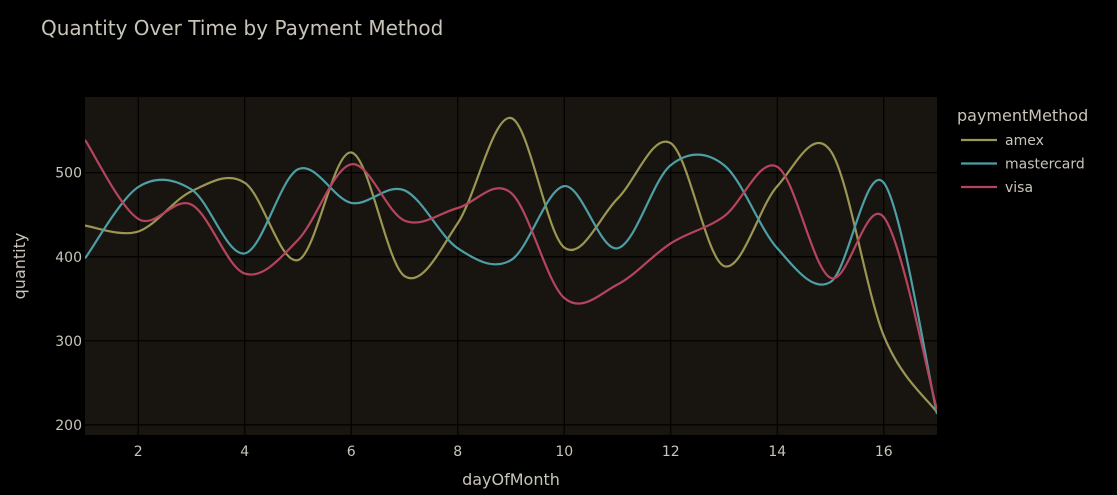 Image resolution: width=1117 pixels, height=495 pixels. I want to click on legend-item-amex: amex, so click(1024, 141).